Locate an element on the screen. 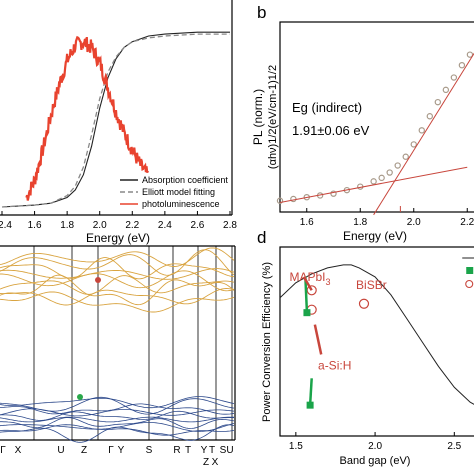  panel-d-x-tick-label: 1.5 is located at coordinates (296, 446).